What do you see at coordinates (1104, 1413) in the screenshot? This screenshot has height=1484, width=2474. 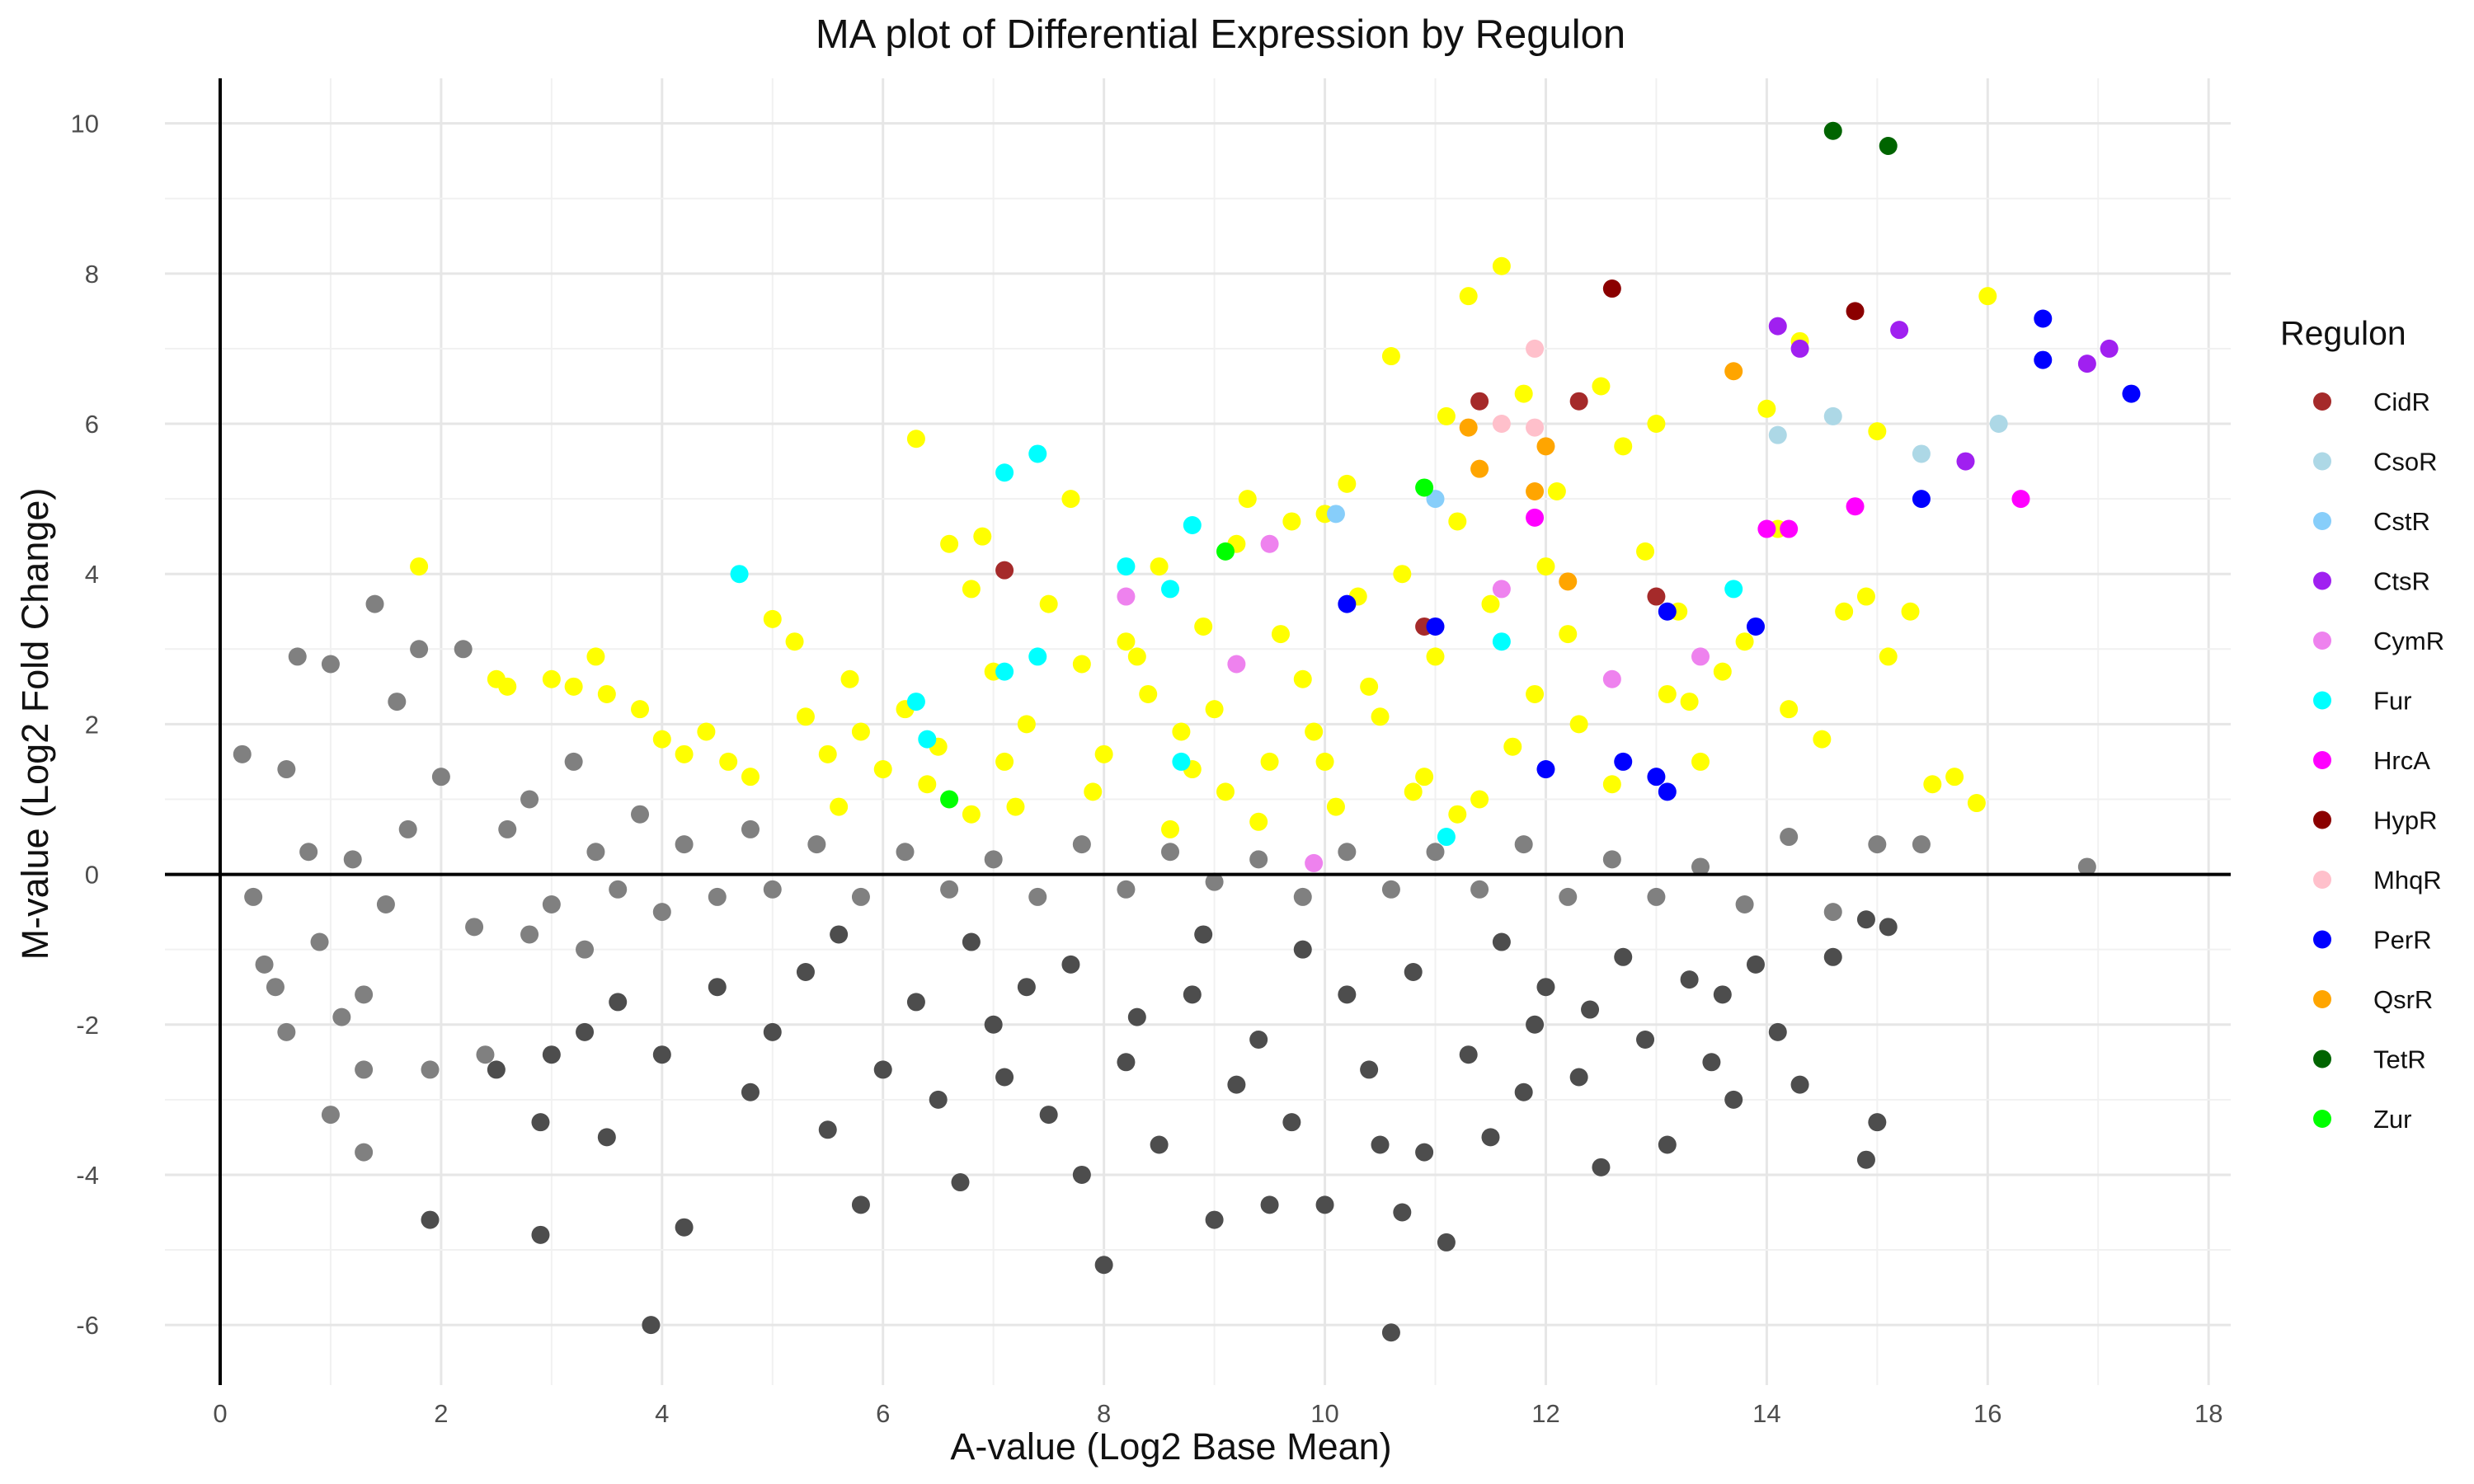 I see `x-tick-label: 8` at bounding box center [1104, 1413].